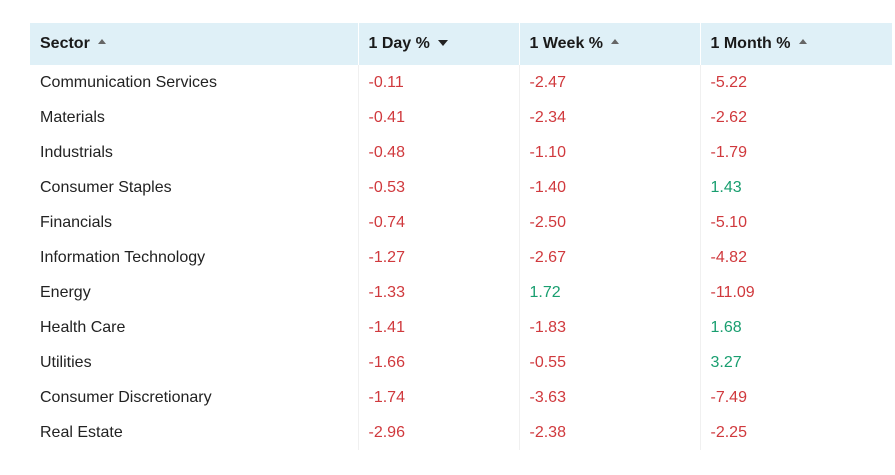 This screenshot has height=475, width=895. What do you see at coordinates (728, 117) in the screenshot?
I see `cell-1-month: -2.62` at bounding box center [728, 117].